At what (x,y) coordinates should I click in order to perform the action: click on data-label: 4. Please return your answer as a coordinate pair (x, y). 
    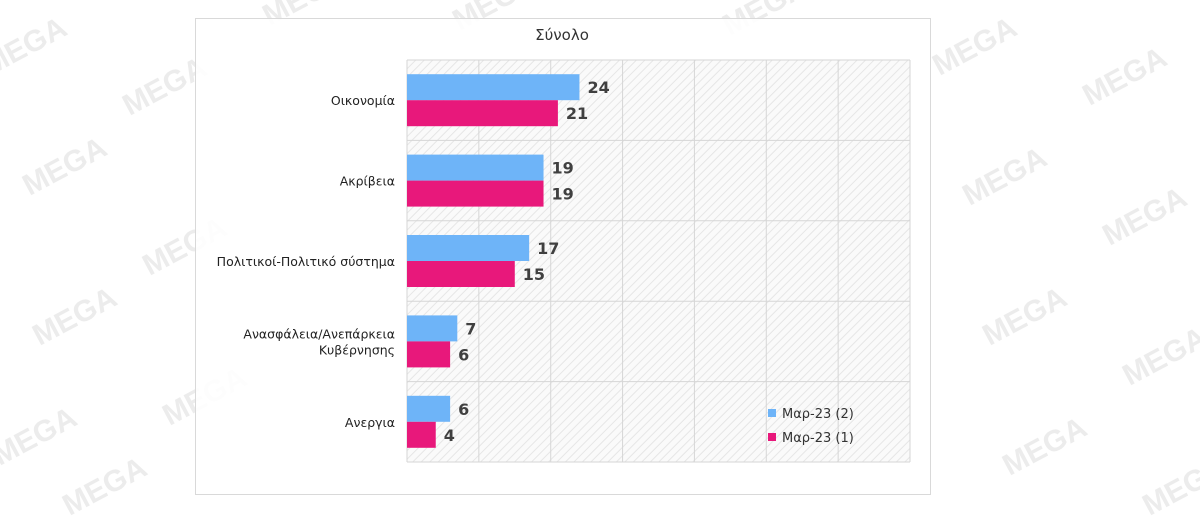
    Looking at the image, I should click on (449, 435).